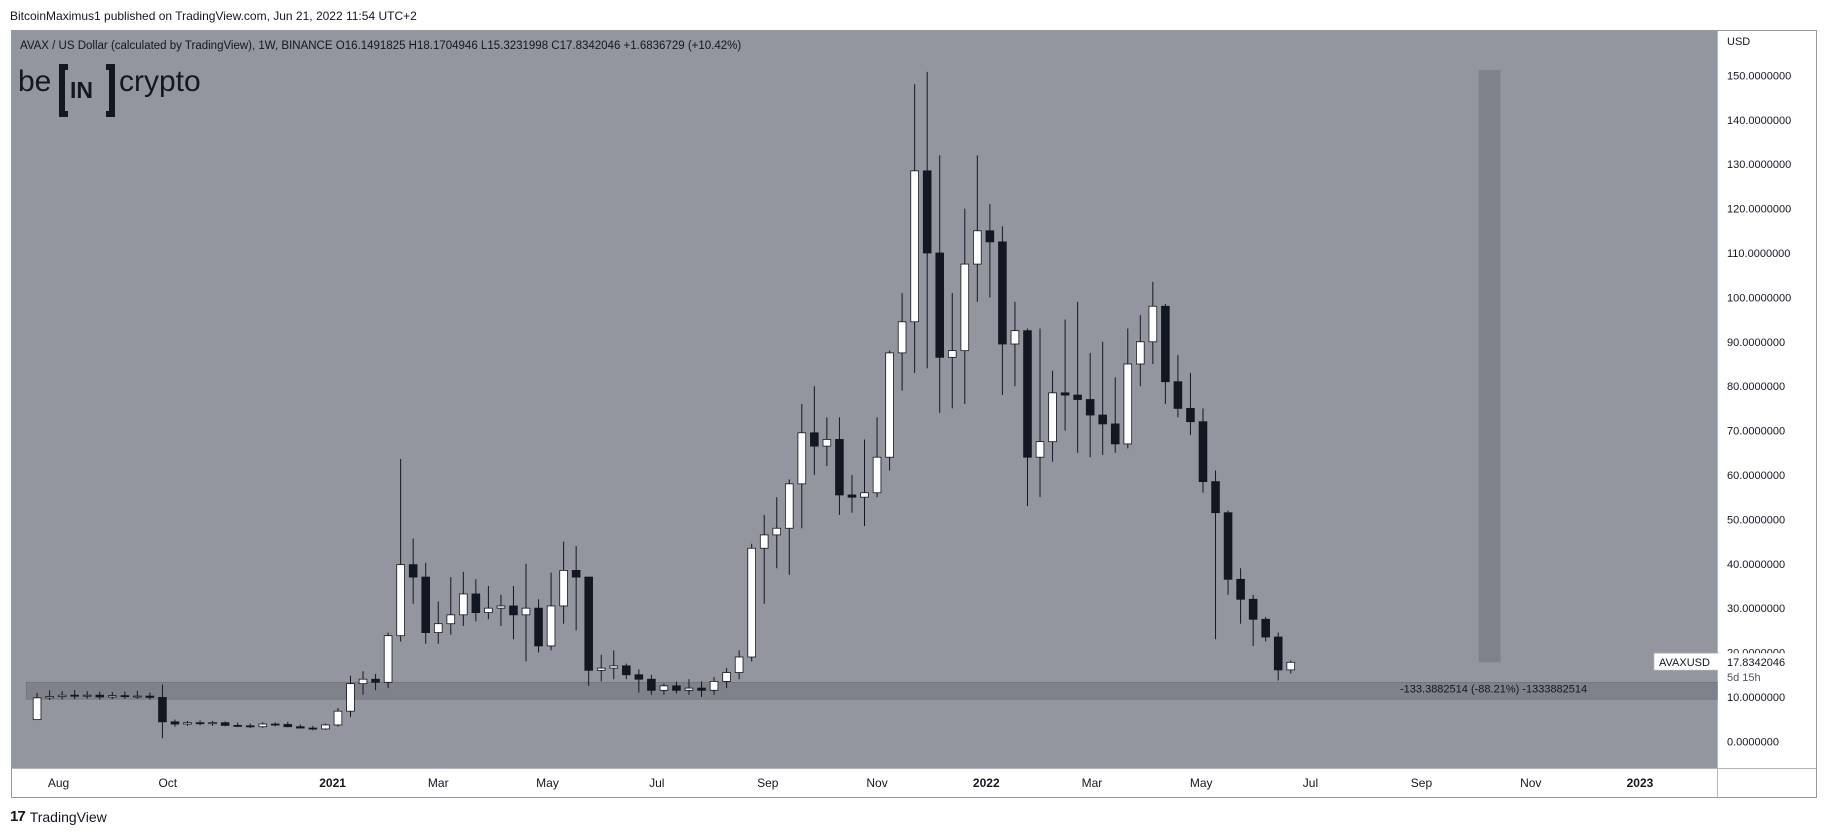 The width and height of the screenshot is (1824, 836). I want to click on measurement-bar, so click(1489, 366).